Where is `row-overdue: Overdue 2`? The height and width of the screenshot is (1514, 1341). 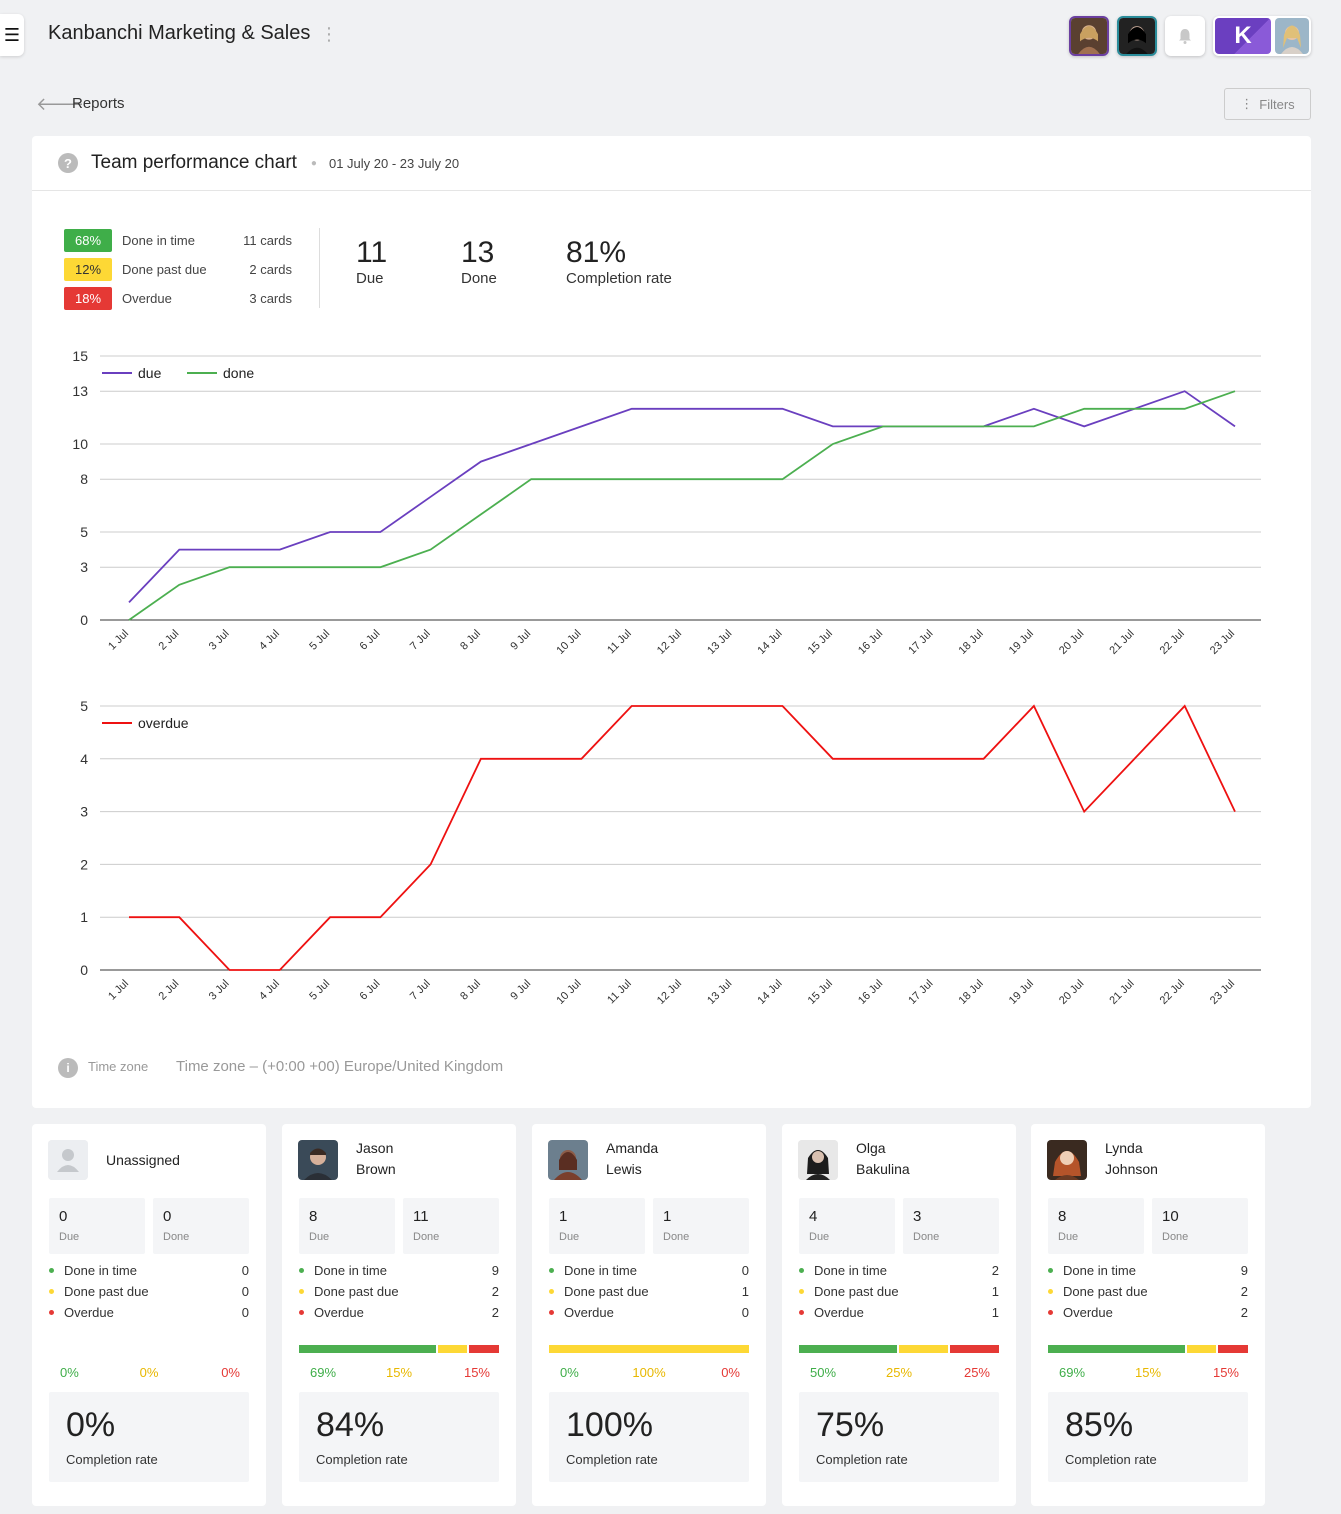
row-overdue: Overdue 2 is located at coordinates (1148, 1312).